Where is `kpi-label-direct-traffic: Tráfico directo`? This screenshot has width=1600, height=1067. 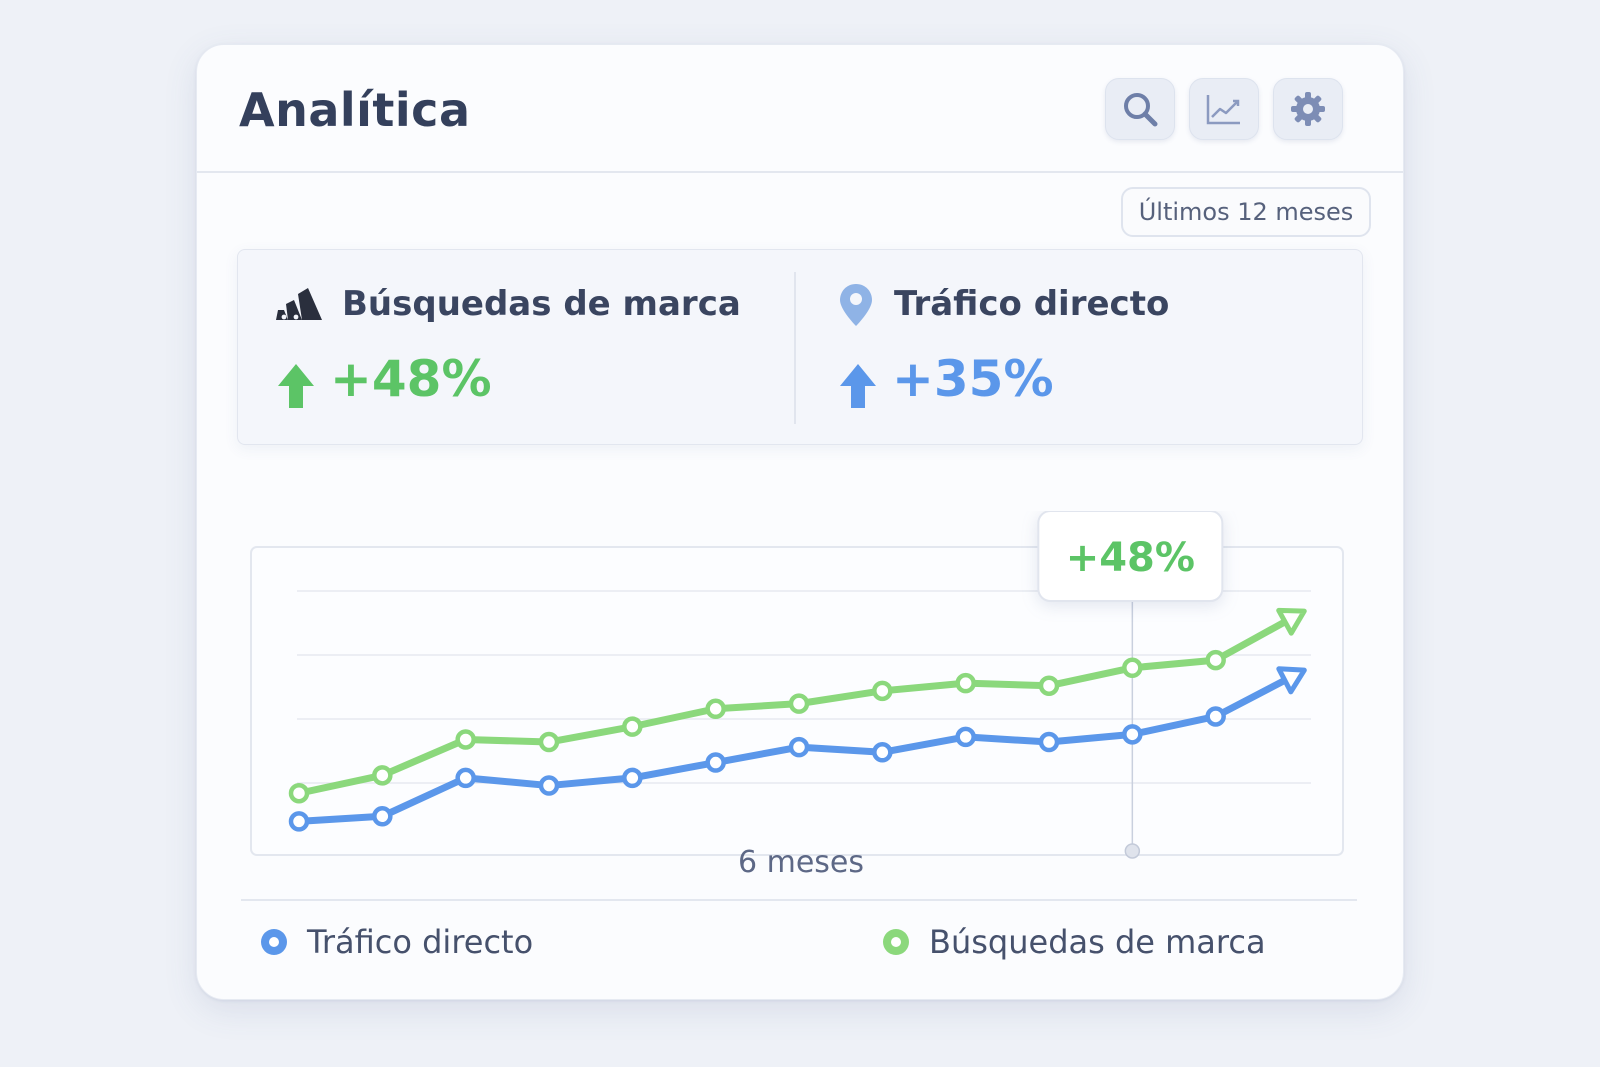
kpi-label-direct-traffic: Tráfico directo is located at coordinates (1032, 304).